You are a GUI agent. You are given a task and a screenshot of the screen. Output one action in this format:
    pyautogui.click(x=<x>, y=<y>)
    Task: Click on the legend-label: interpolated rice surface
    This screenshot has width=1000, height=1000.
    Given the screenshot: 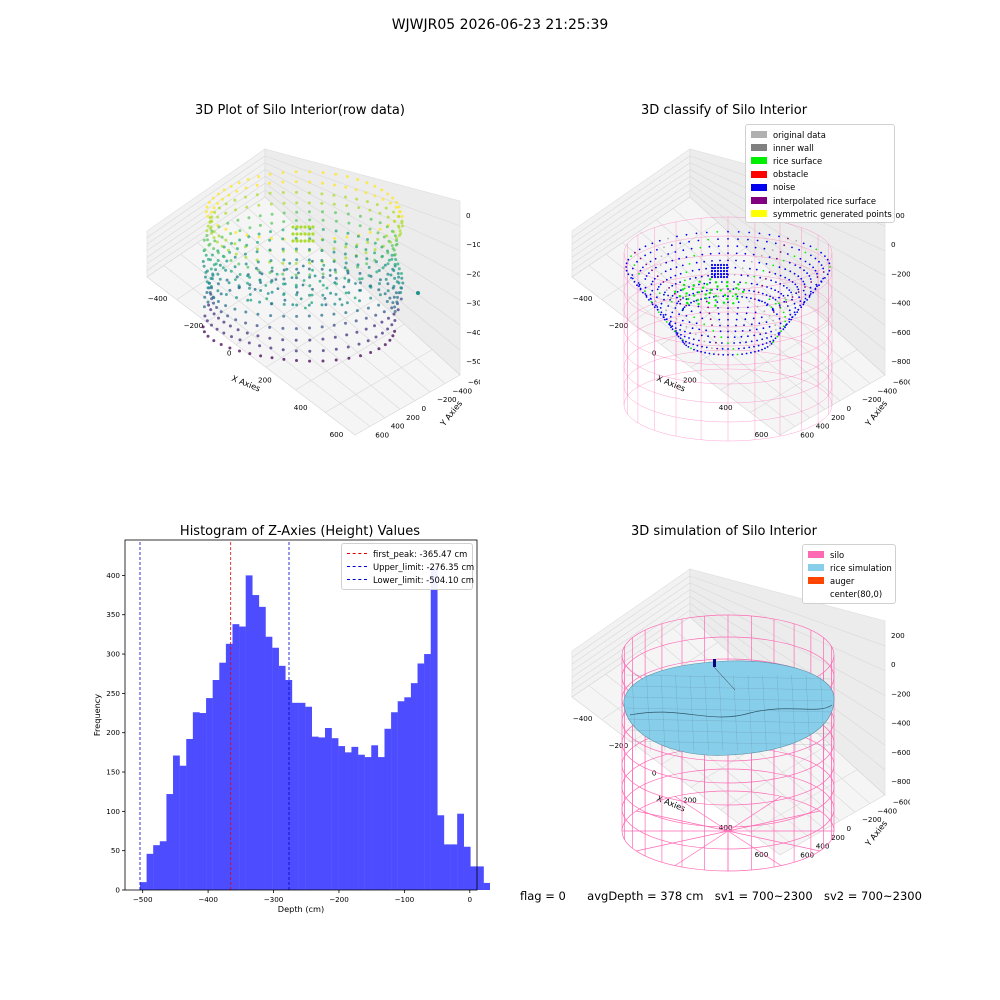 What is the action you would take?
    pyautogui.click(x=824, y=200)
    